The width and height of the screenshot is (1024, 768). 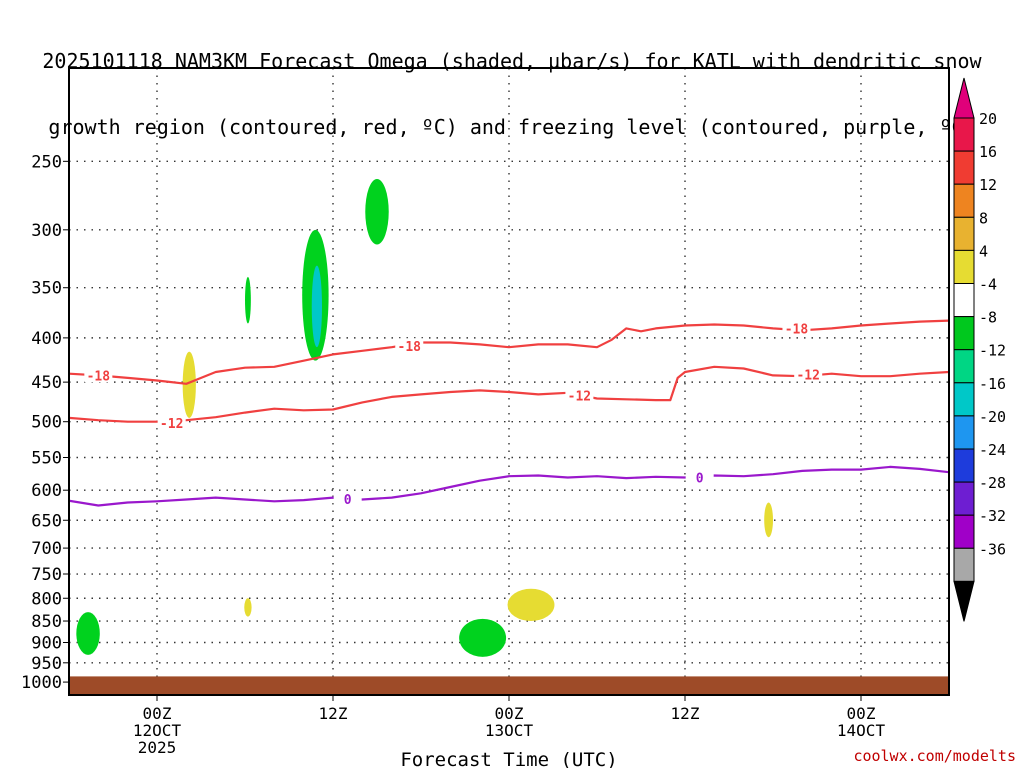 What do you see at coordinates (988, 318) in the screenshot?
I see `colorbar-label: -8` at bounding box center [988, 318].